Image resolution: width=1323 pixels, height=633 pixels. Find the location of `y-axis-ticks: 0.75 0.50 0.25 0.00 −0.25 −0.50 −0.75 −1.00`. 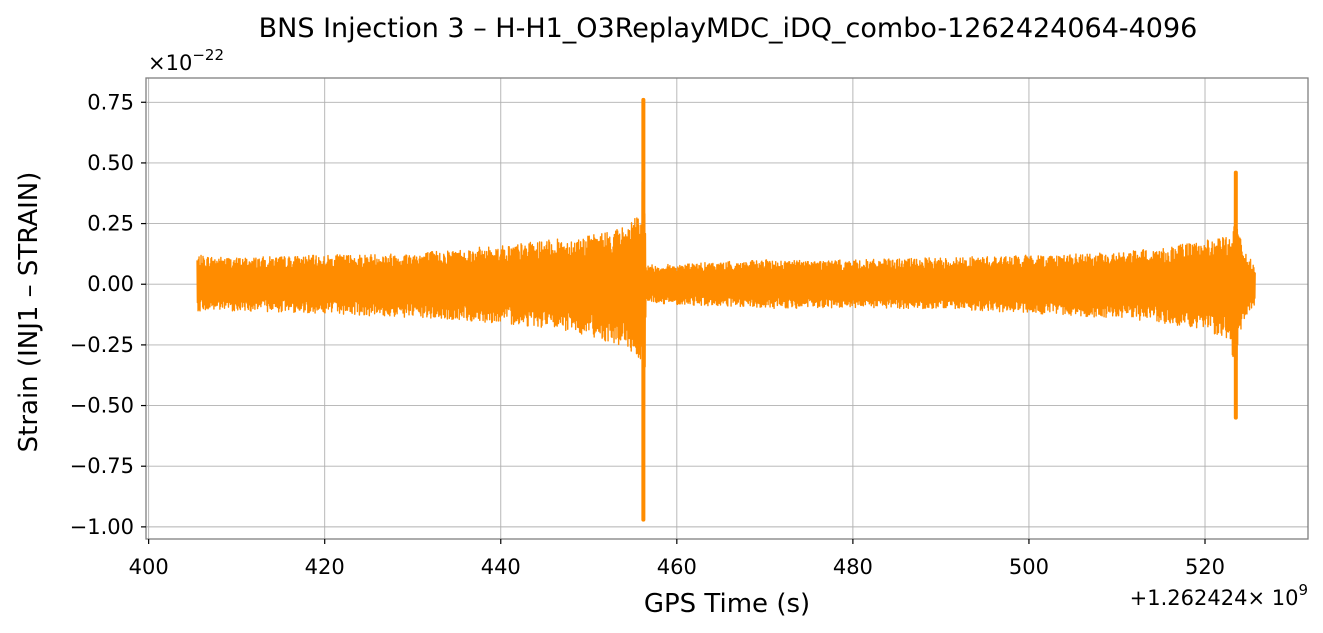

y-axis-ticks: 0.75 0.50 0.25 0.00 −0.25 −0.50 −0.75 −1.00 is located at coordinates (108, 314).